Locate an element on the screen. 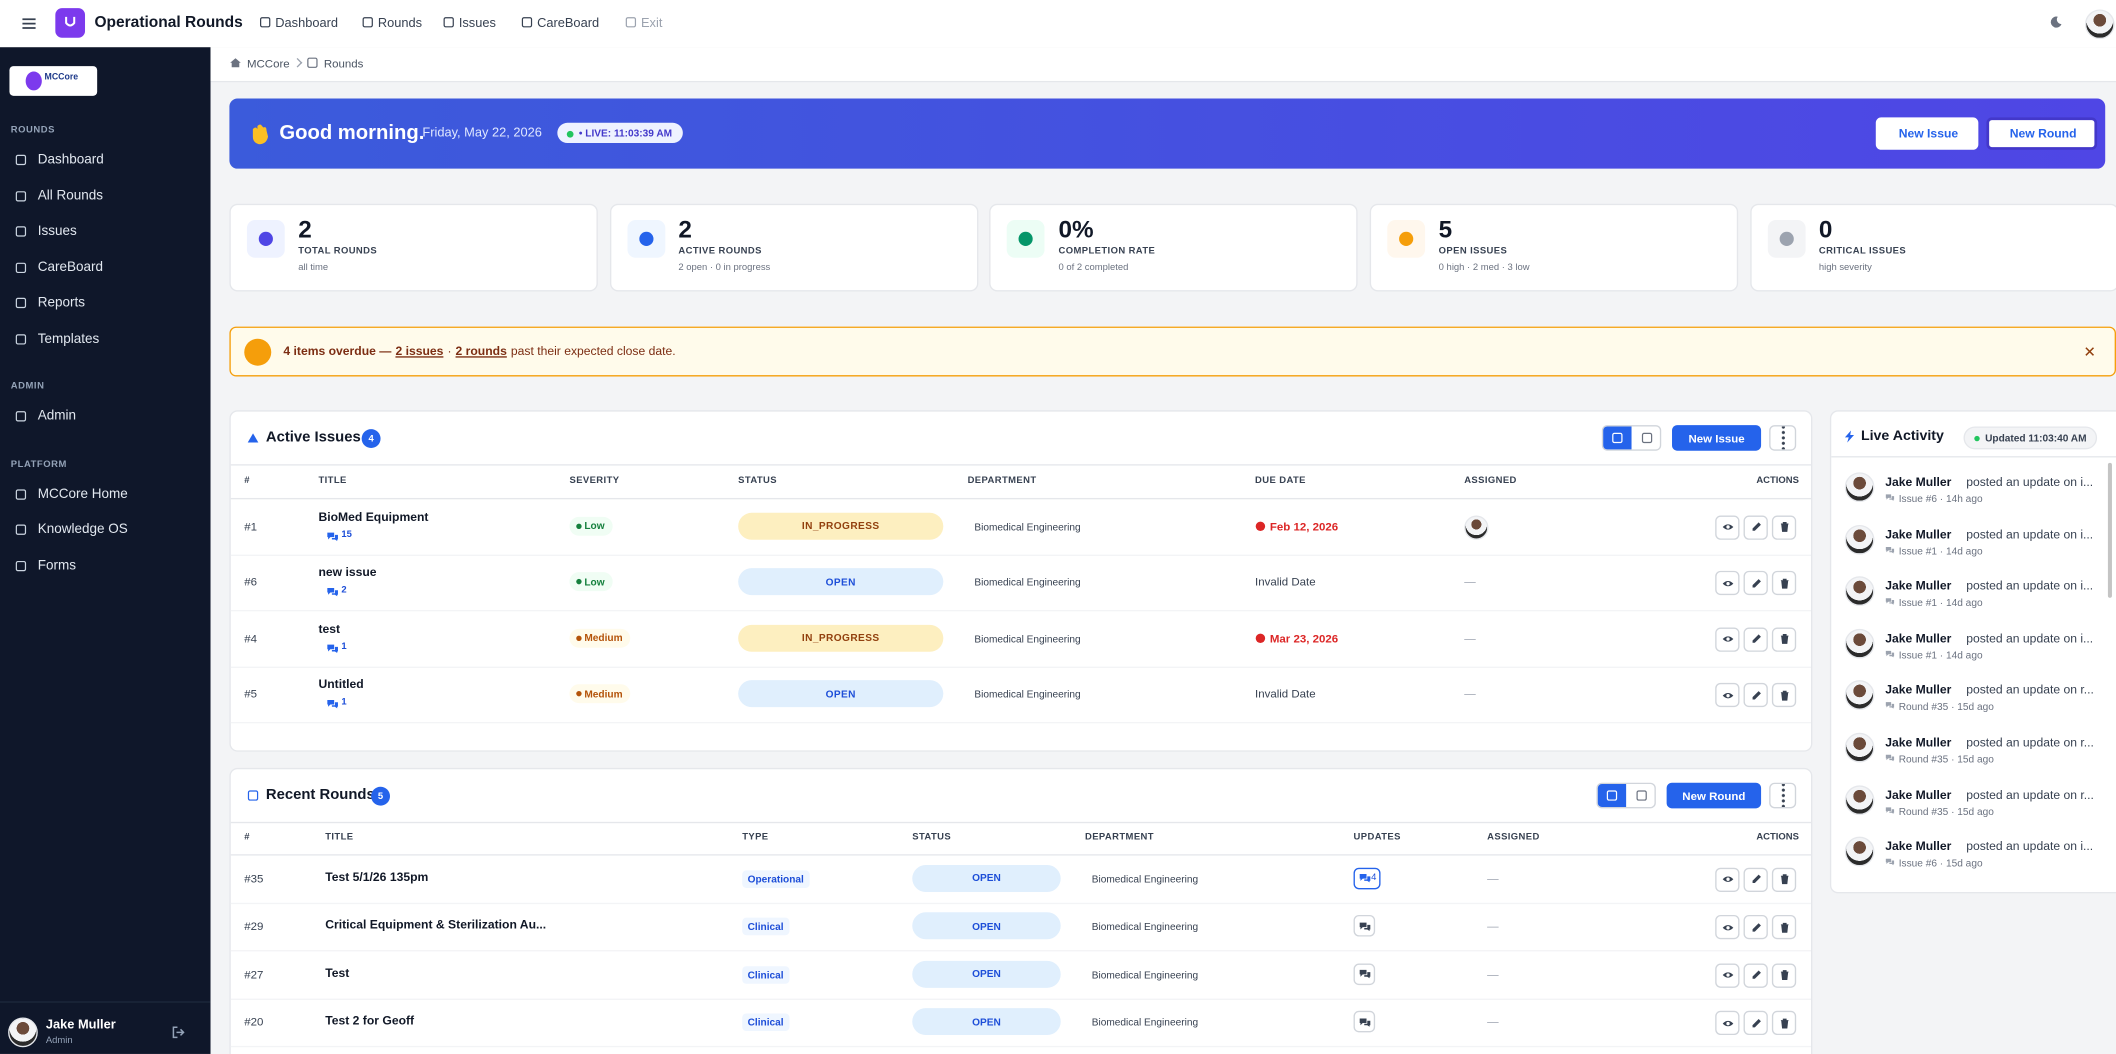 This screenshot has width=2116, height=1054. round-title: Test is located at coordinates (337, 972).